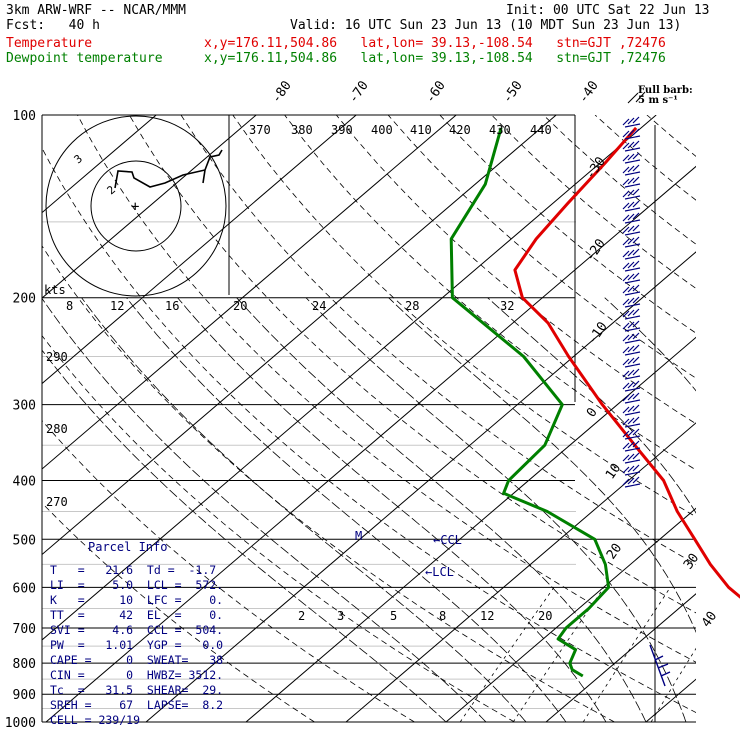 The height and width of the screenshot is (740, 740). What do you see at coordinates (117, 306) in the screenshot?
I see `hodo-speed-label: 12` at bounding box center [117, 306].